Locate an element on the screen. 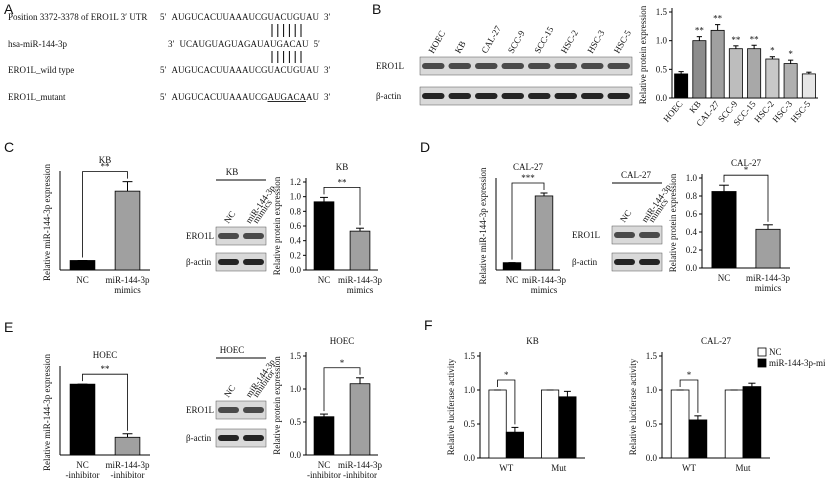  panel-label: F is located at coordinates (428, 325).